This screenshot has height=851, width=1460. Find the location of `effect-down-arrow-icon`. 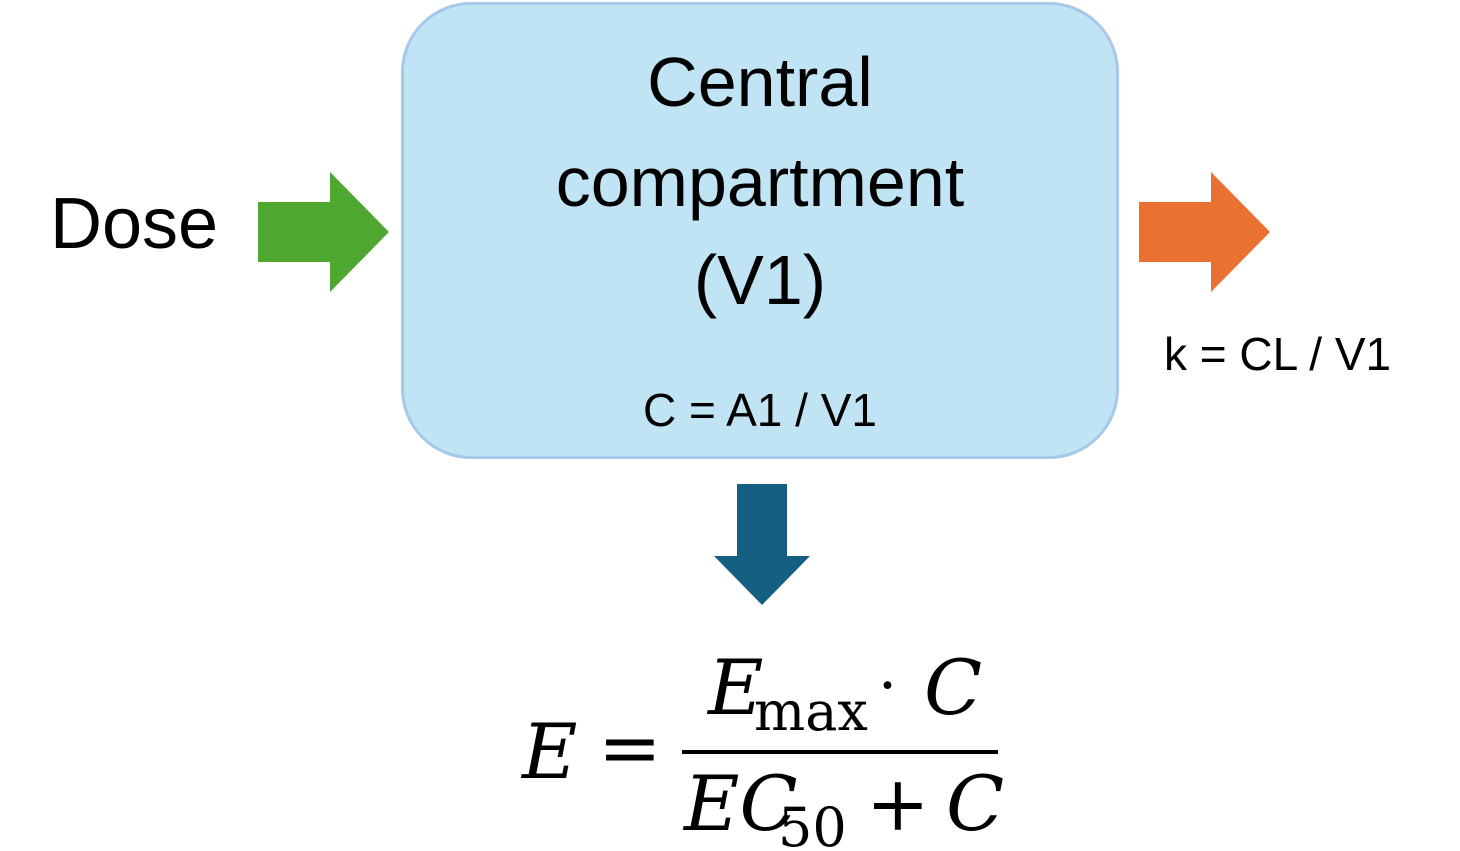

effect-down-arrow-icon is located at coordinates (762, 544).